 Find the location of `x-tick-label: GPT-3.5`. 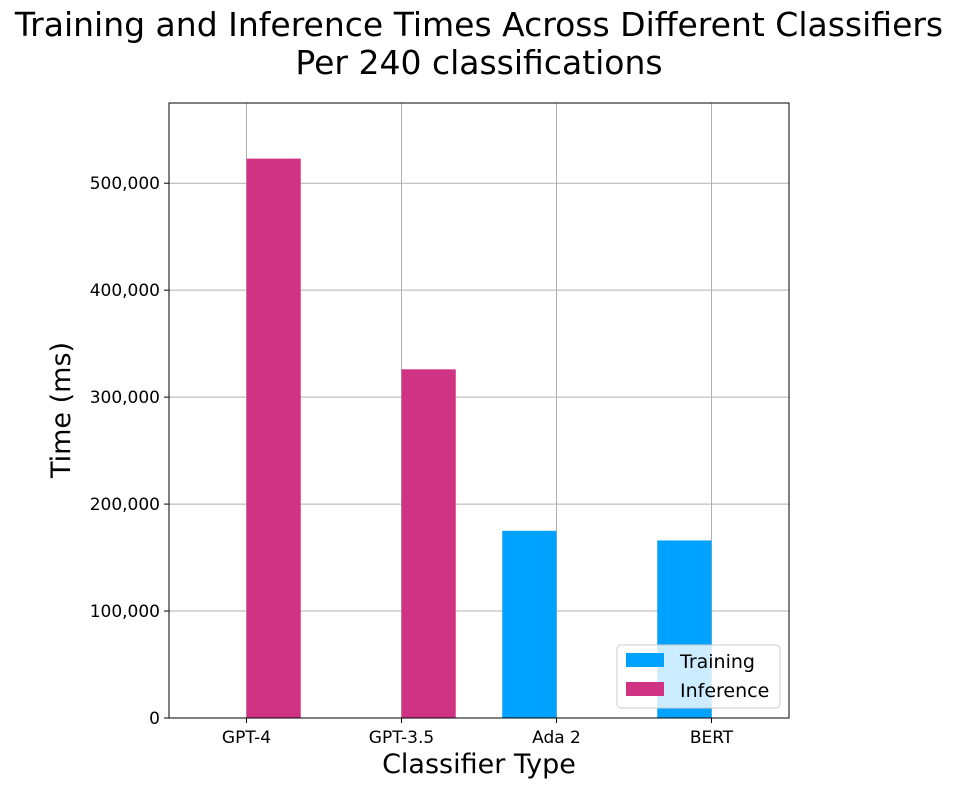

x-tick-label: GPT-3.5 is located at coordinates (401, 738).